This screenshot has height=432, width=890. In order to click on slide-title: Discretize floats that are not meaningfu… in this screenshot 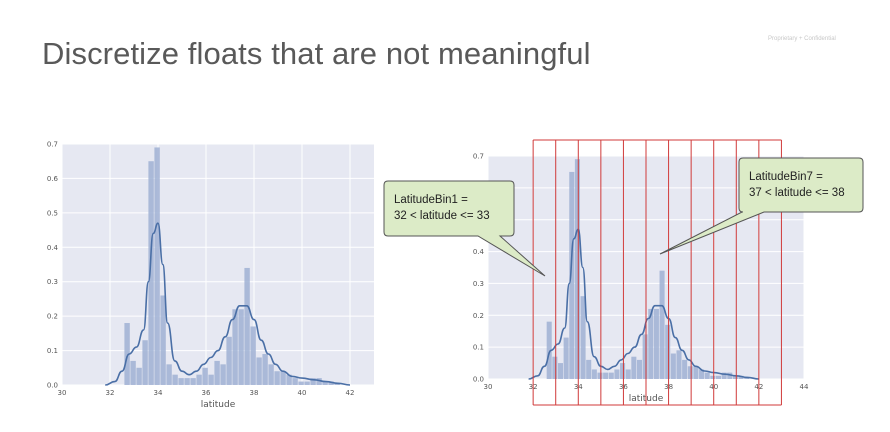, I will do `click(316, 53)`.